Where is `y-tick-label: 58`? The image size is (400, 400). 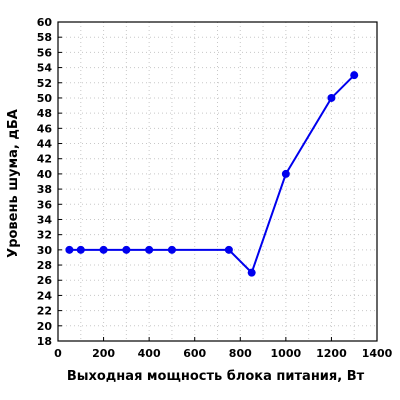 y-tick-label: 58 is located at coordinates (44, 37).